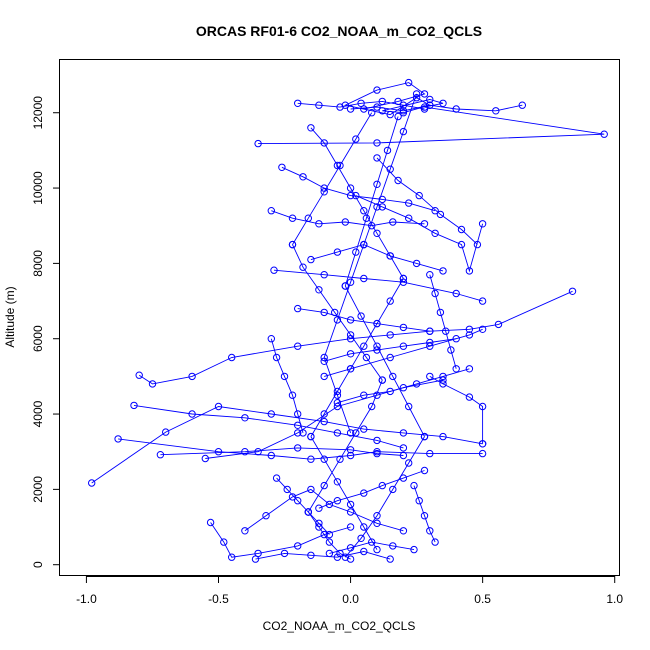 Image resolution: width=650 pixels, height=650 pixels. I want to click on x-tick-label: -0.5, so click(218, 599).